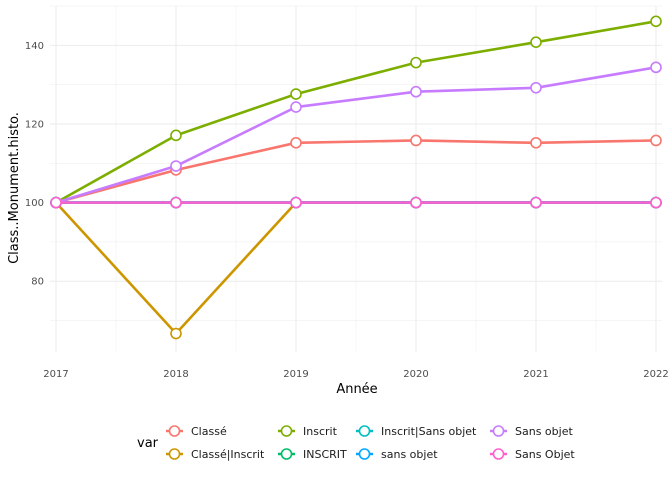 Image resolution: width=672 pixels, height=480 pixels. Describe the element at coordinates (148, 443) in the screenshot. I see `legend-title: var` at that location.